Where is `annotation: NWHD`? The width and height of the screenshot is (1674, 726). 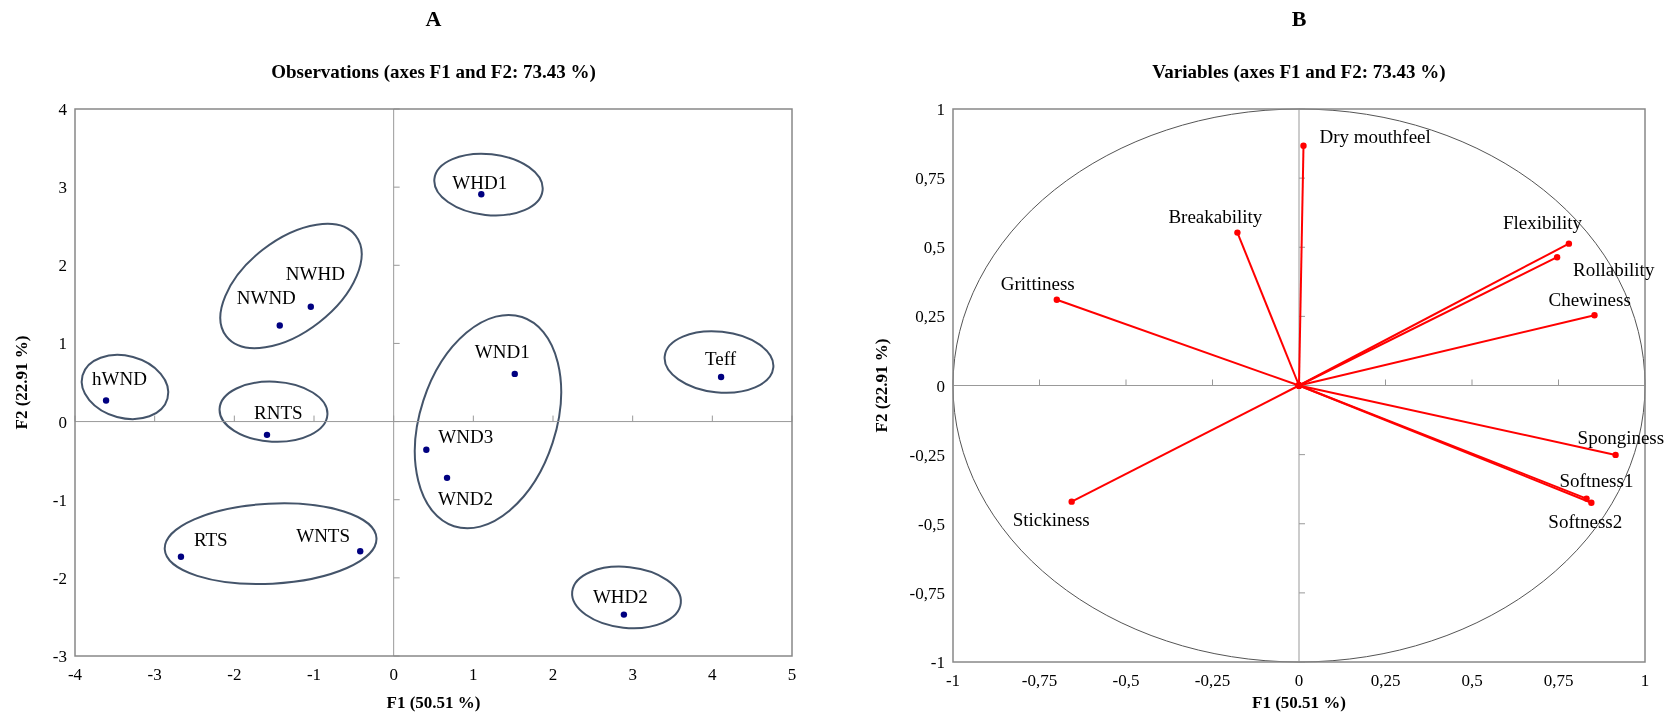 annotation: NWHD is located at coordinates (315, 273).